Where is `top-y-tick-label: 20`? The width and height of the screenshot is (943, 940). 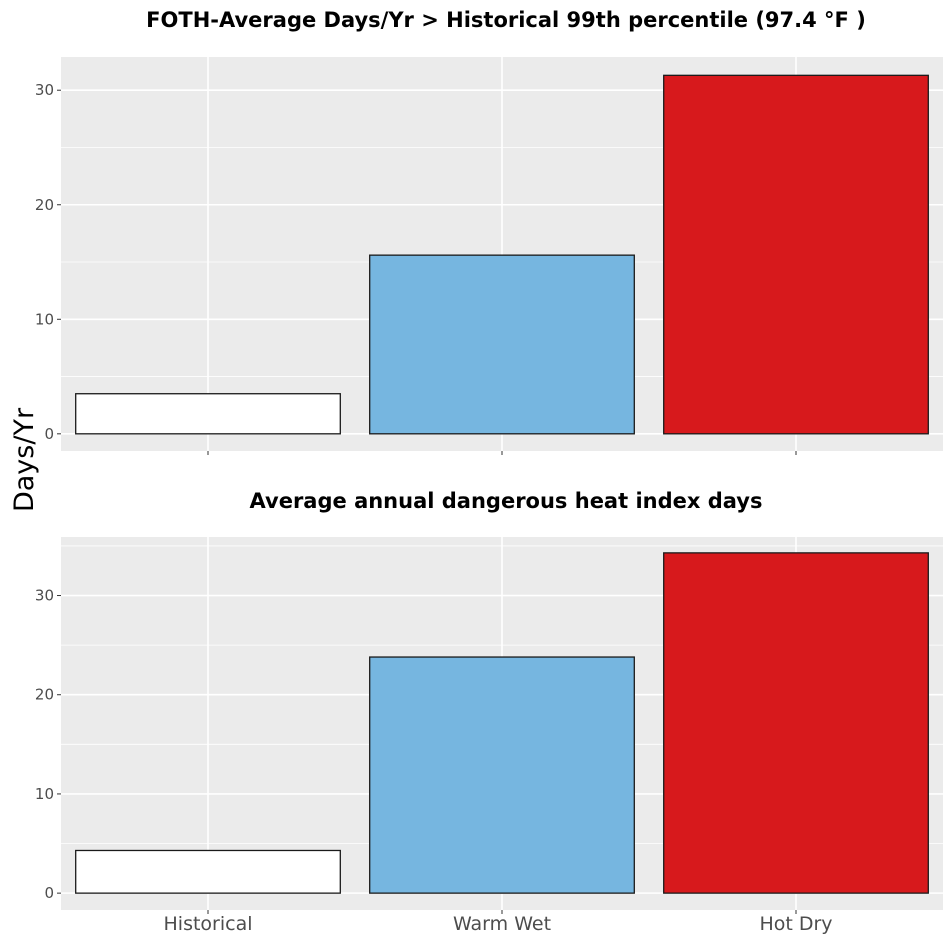 top-y-tick-label: 20 is located at coordinates (44, 205).